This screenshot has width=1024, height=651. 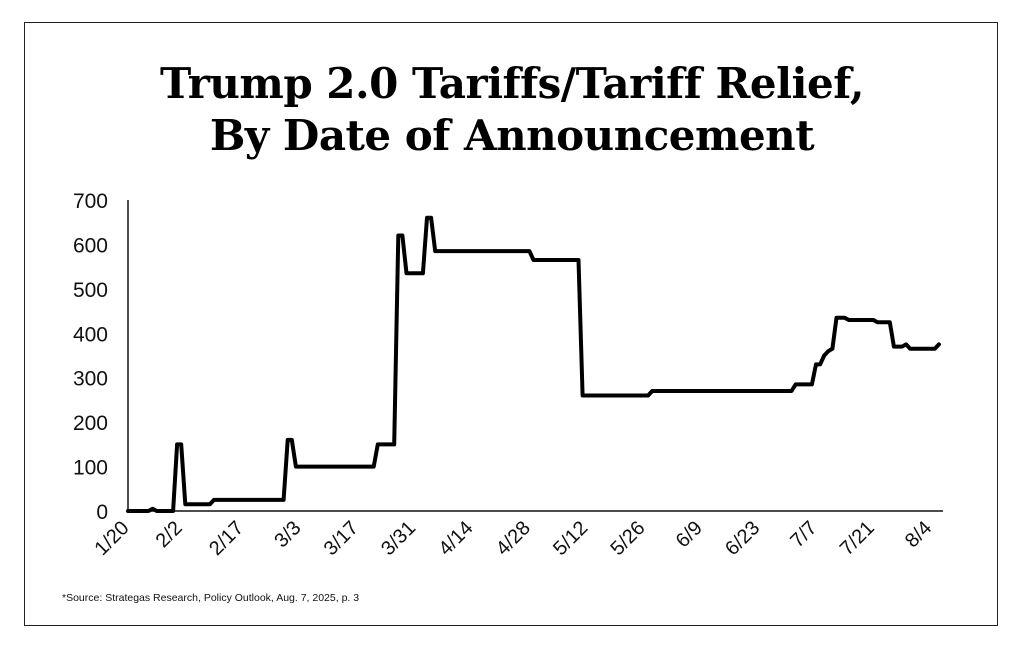 What do you see at coordinates (857, 538) in the screenshot?
I see `x-tick-label: 7/21` at bounding box center [857, 538].